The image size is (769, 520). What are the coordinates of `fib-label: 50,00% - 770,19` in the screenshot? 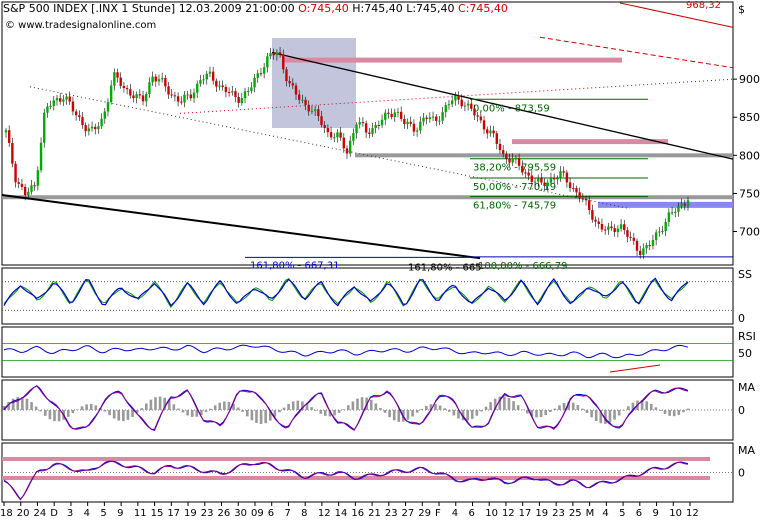 It's located at (514, 187).